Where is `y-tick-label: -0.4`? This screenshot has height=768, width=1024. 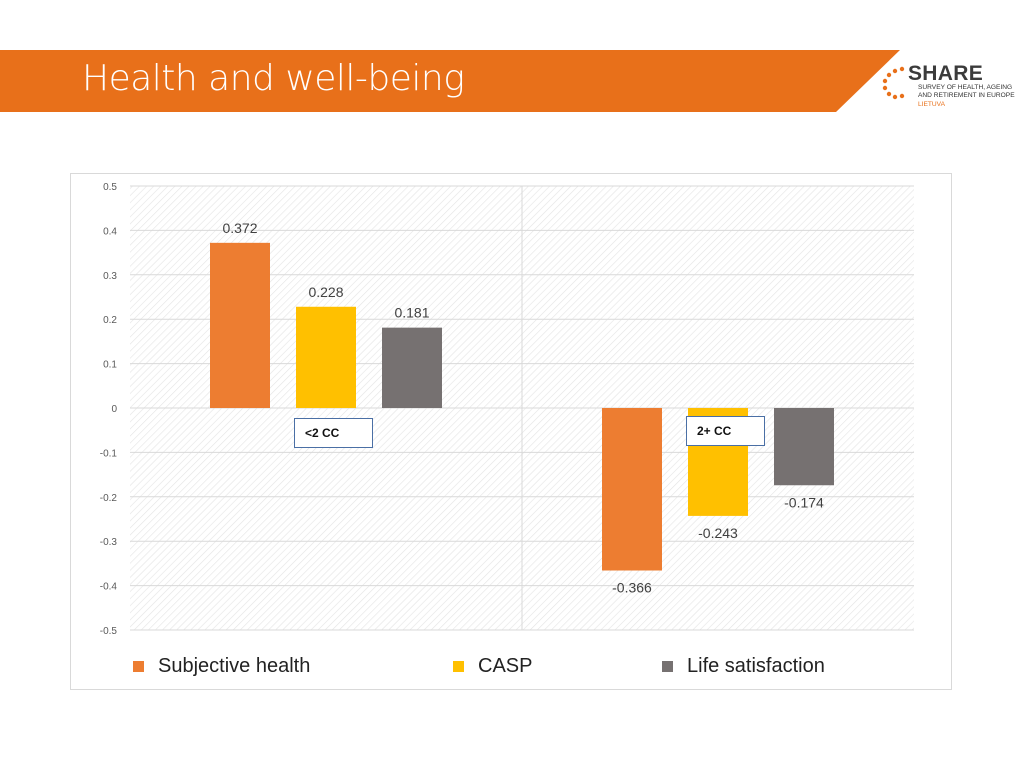 y-tick-label: -0.4 is located at coordinates (109, 587).